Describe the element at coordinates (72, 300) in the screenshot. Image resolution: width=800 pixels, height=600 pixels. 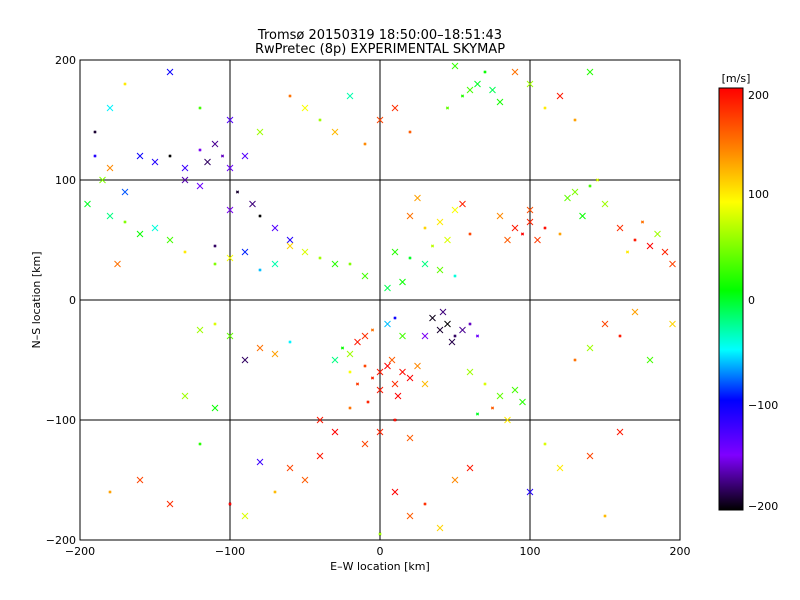
I see `y-tick-label: 0` at that location.